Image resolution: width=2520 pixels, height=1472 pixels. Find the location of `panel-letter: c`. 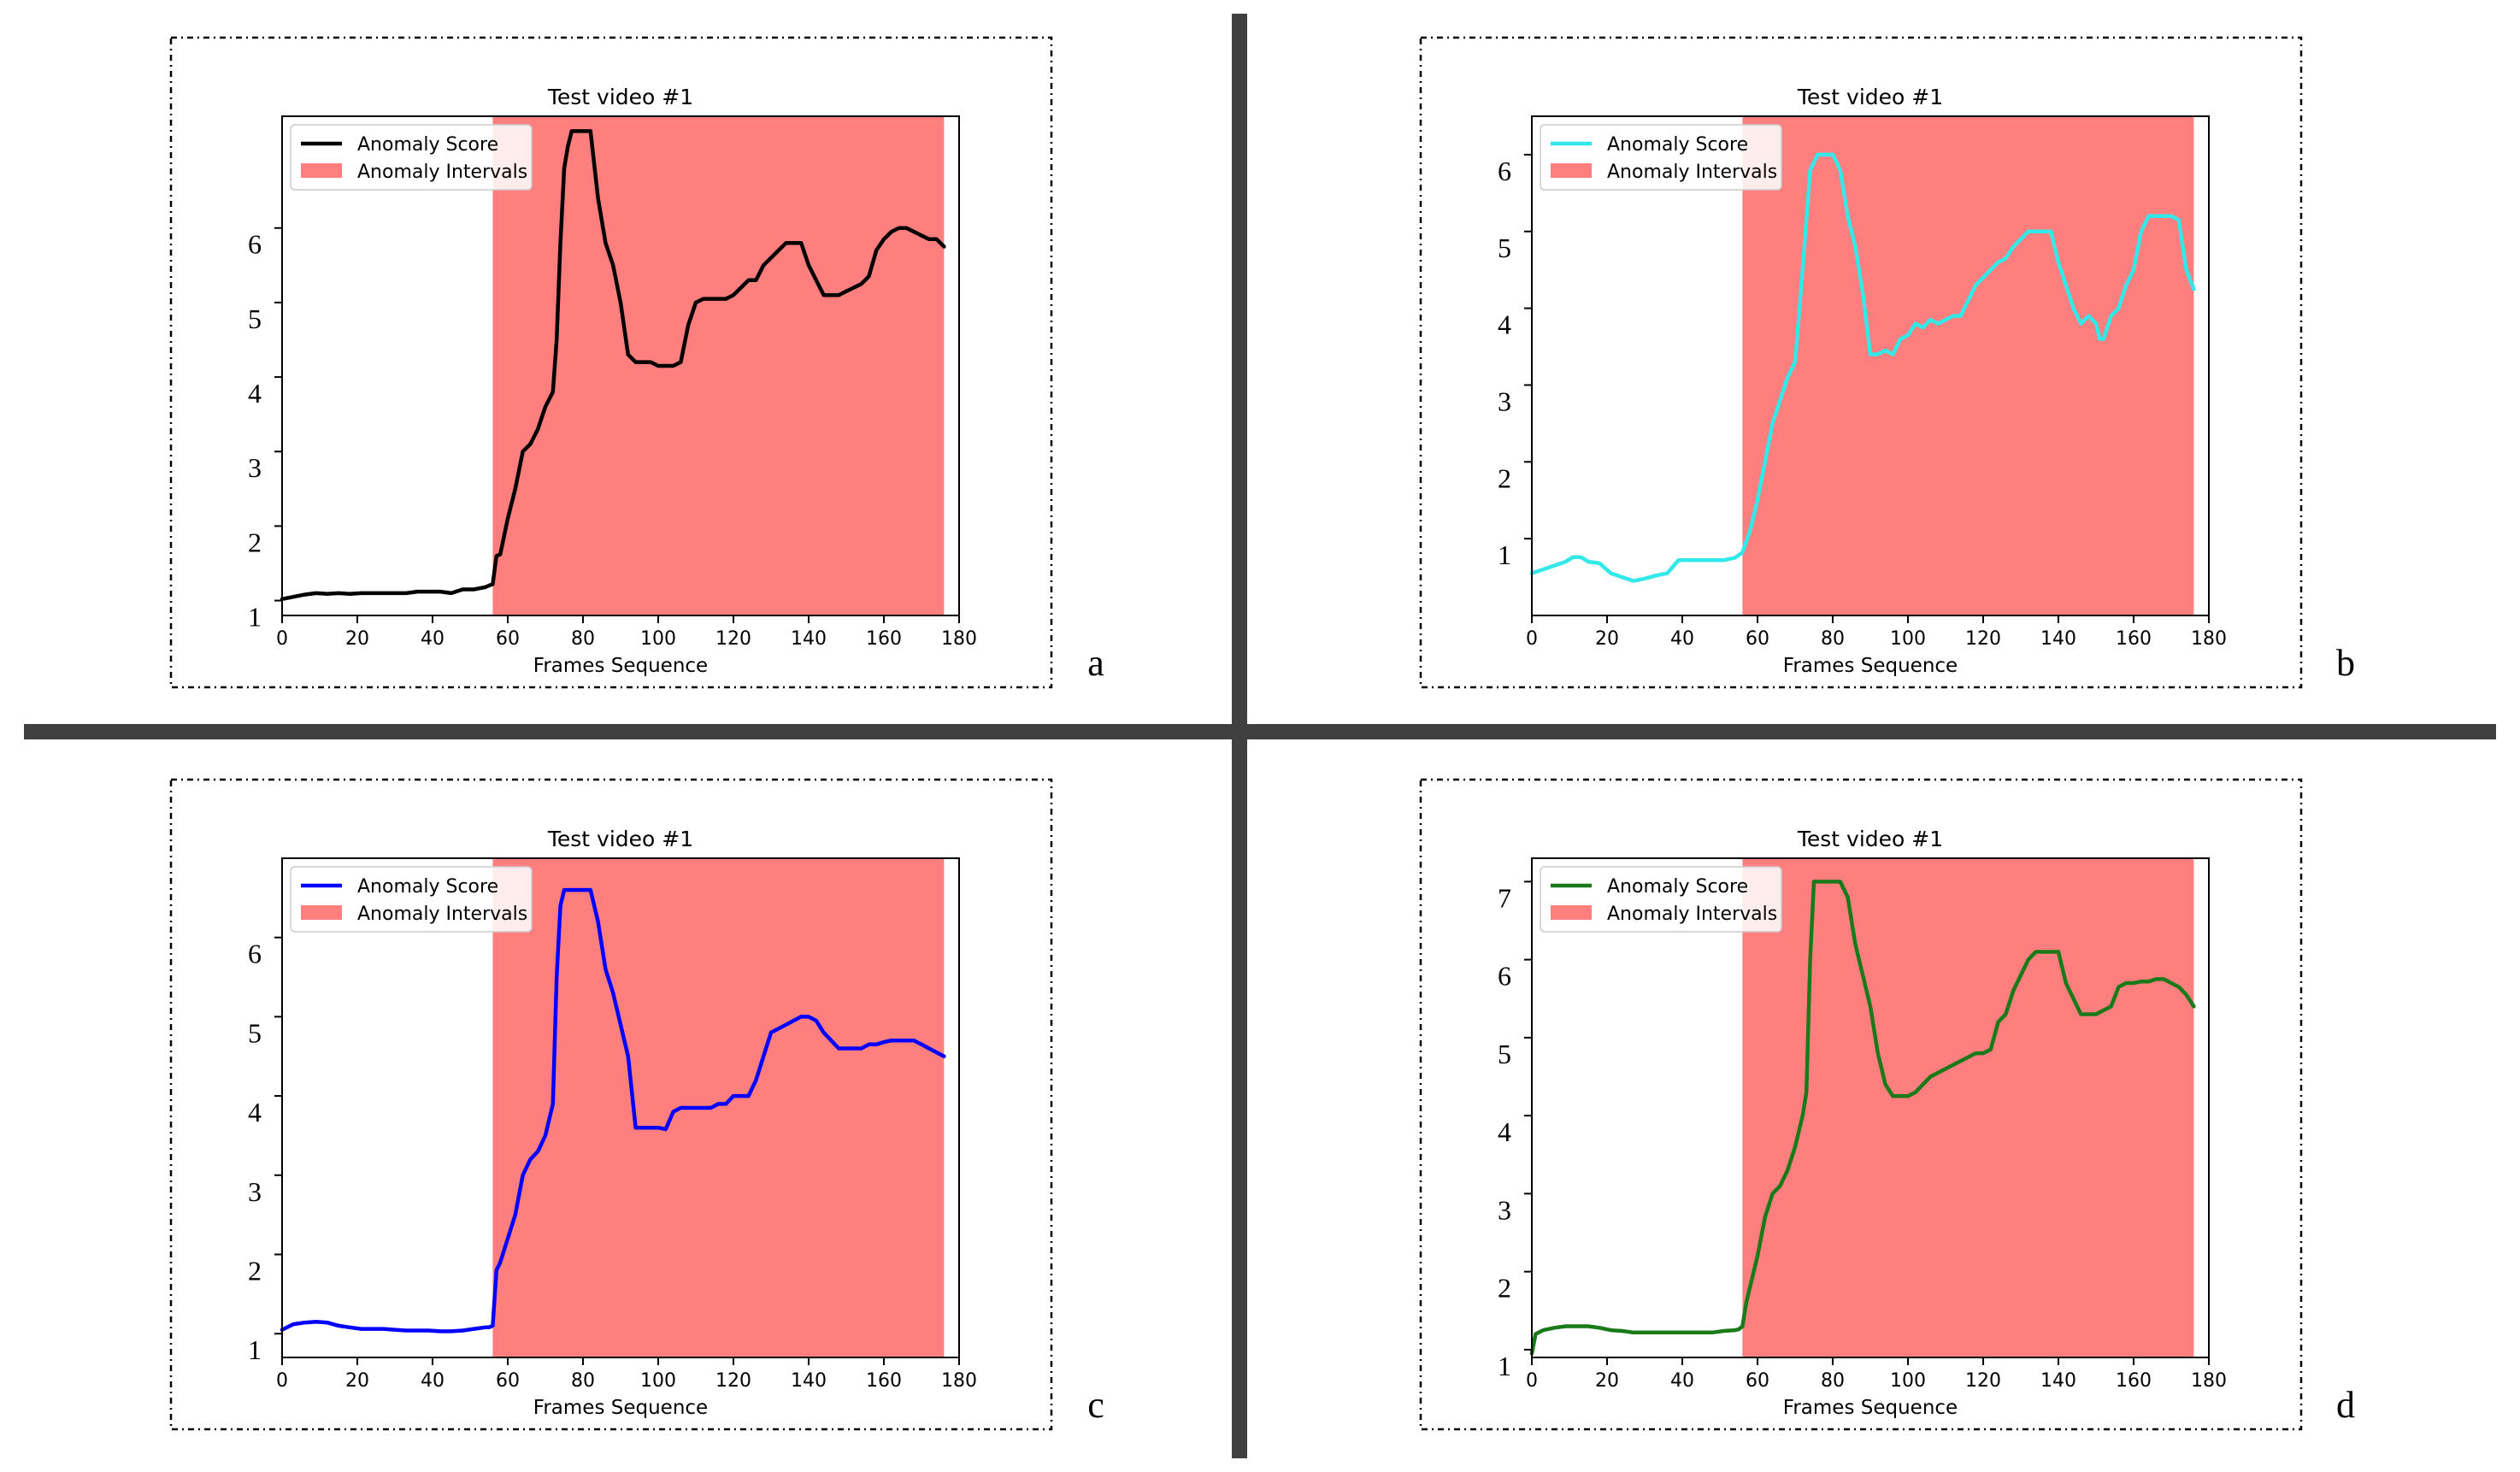

panel-letter: c is located at coordinates (1095, 1405).